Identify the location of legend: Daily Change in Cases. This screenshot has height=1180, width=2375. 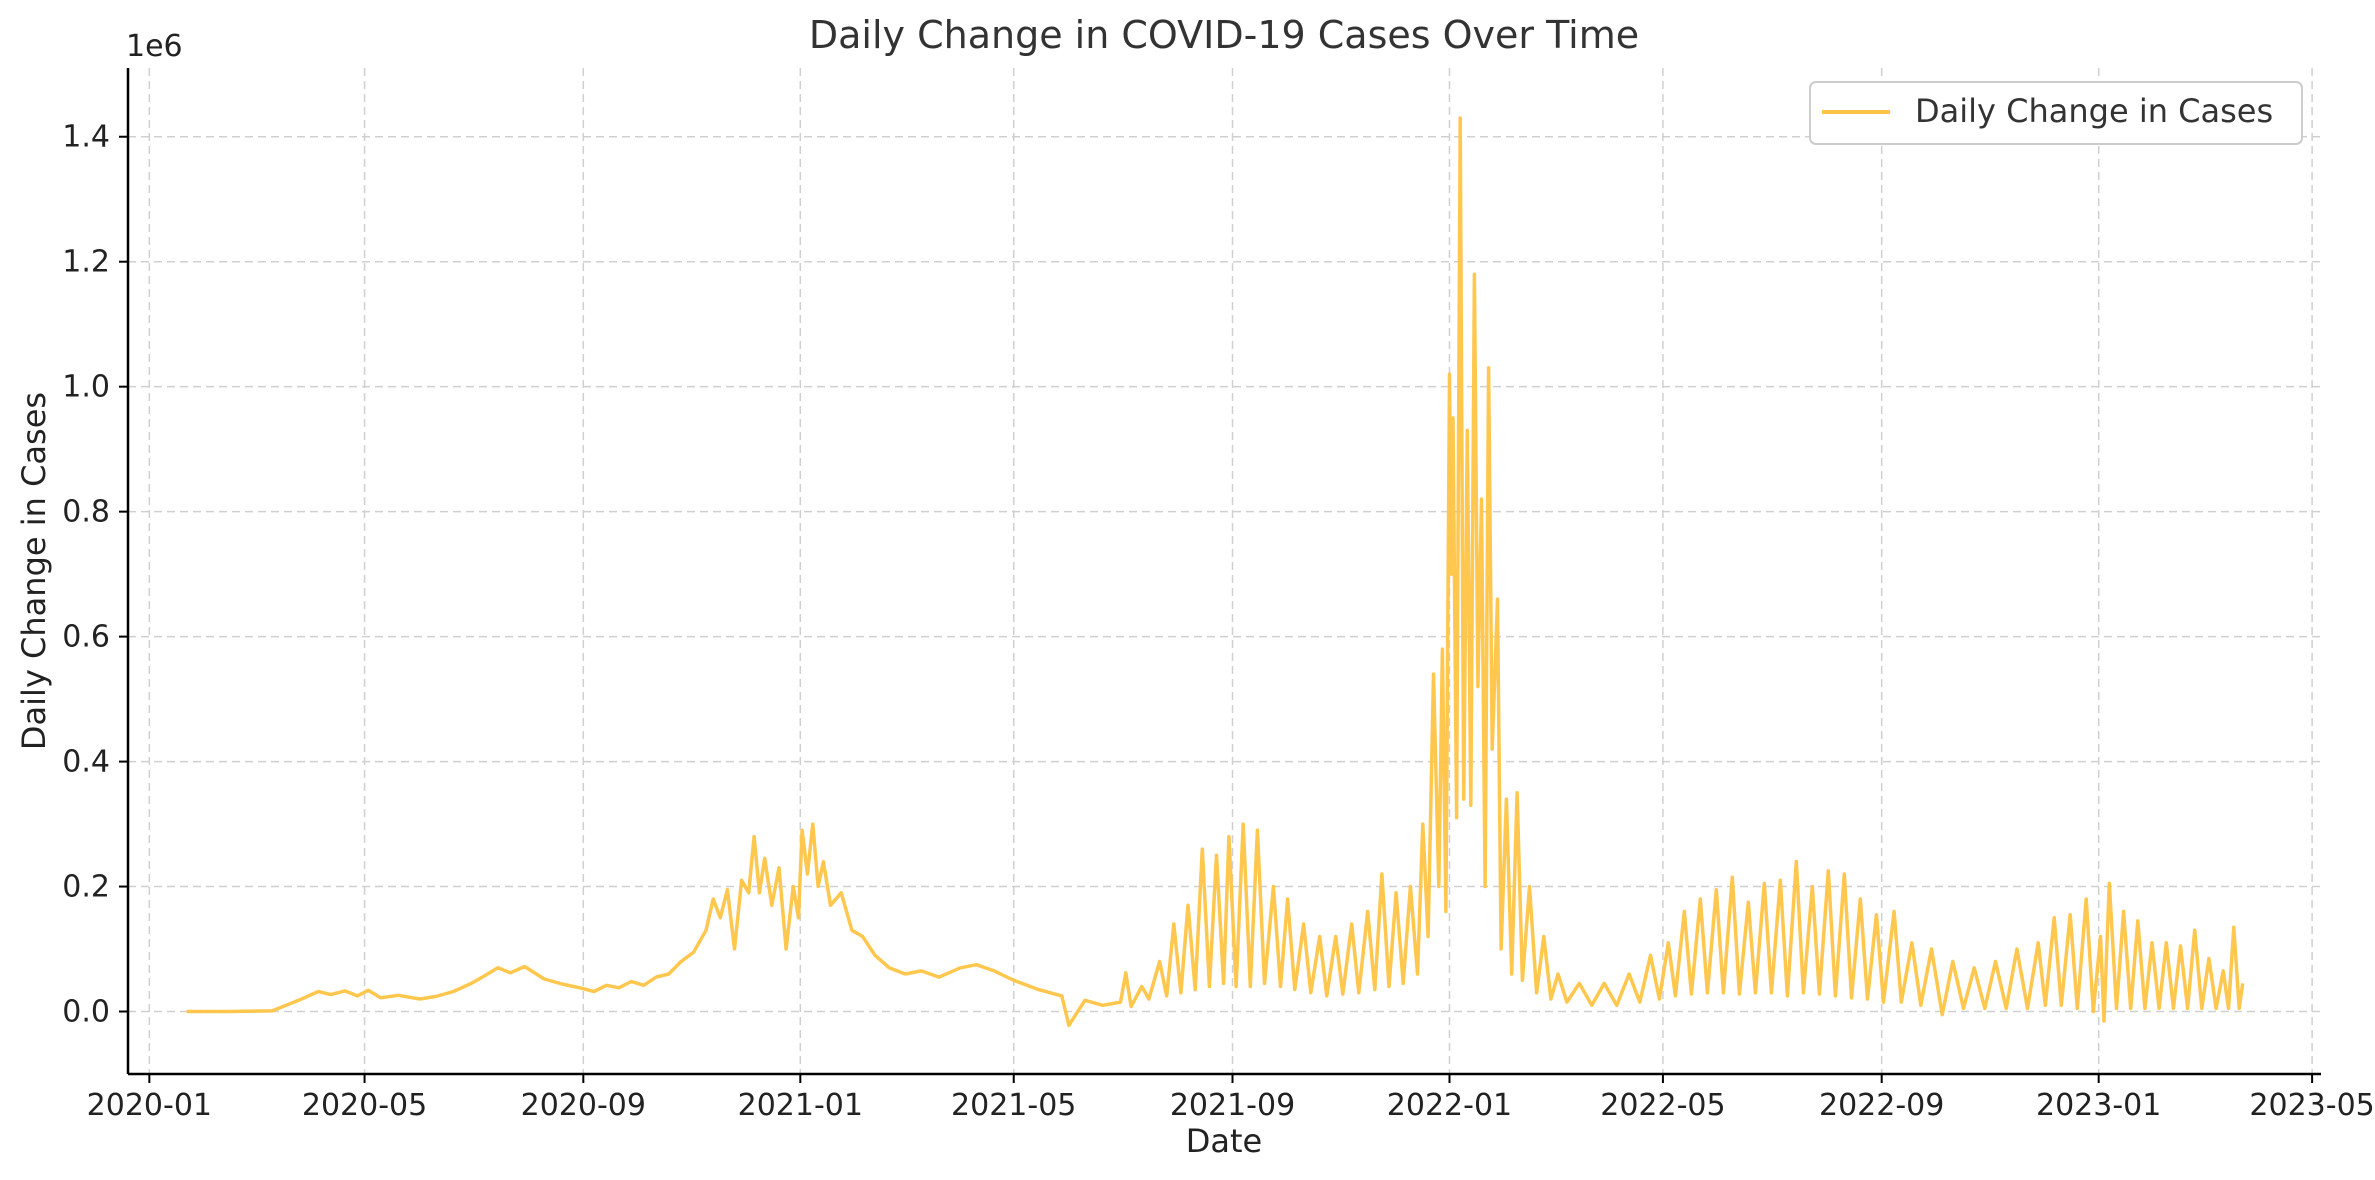
(2056, 113).